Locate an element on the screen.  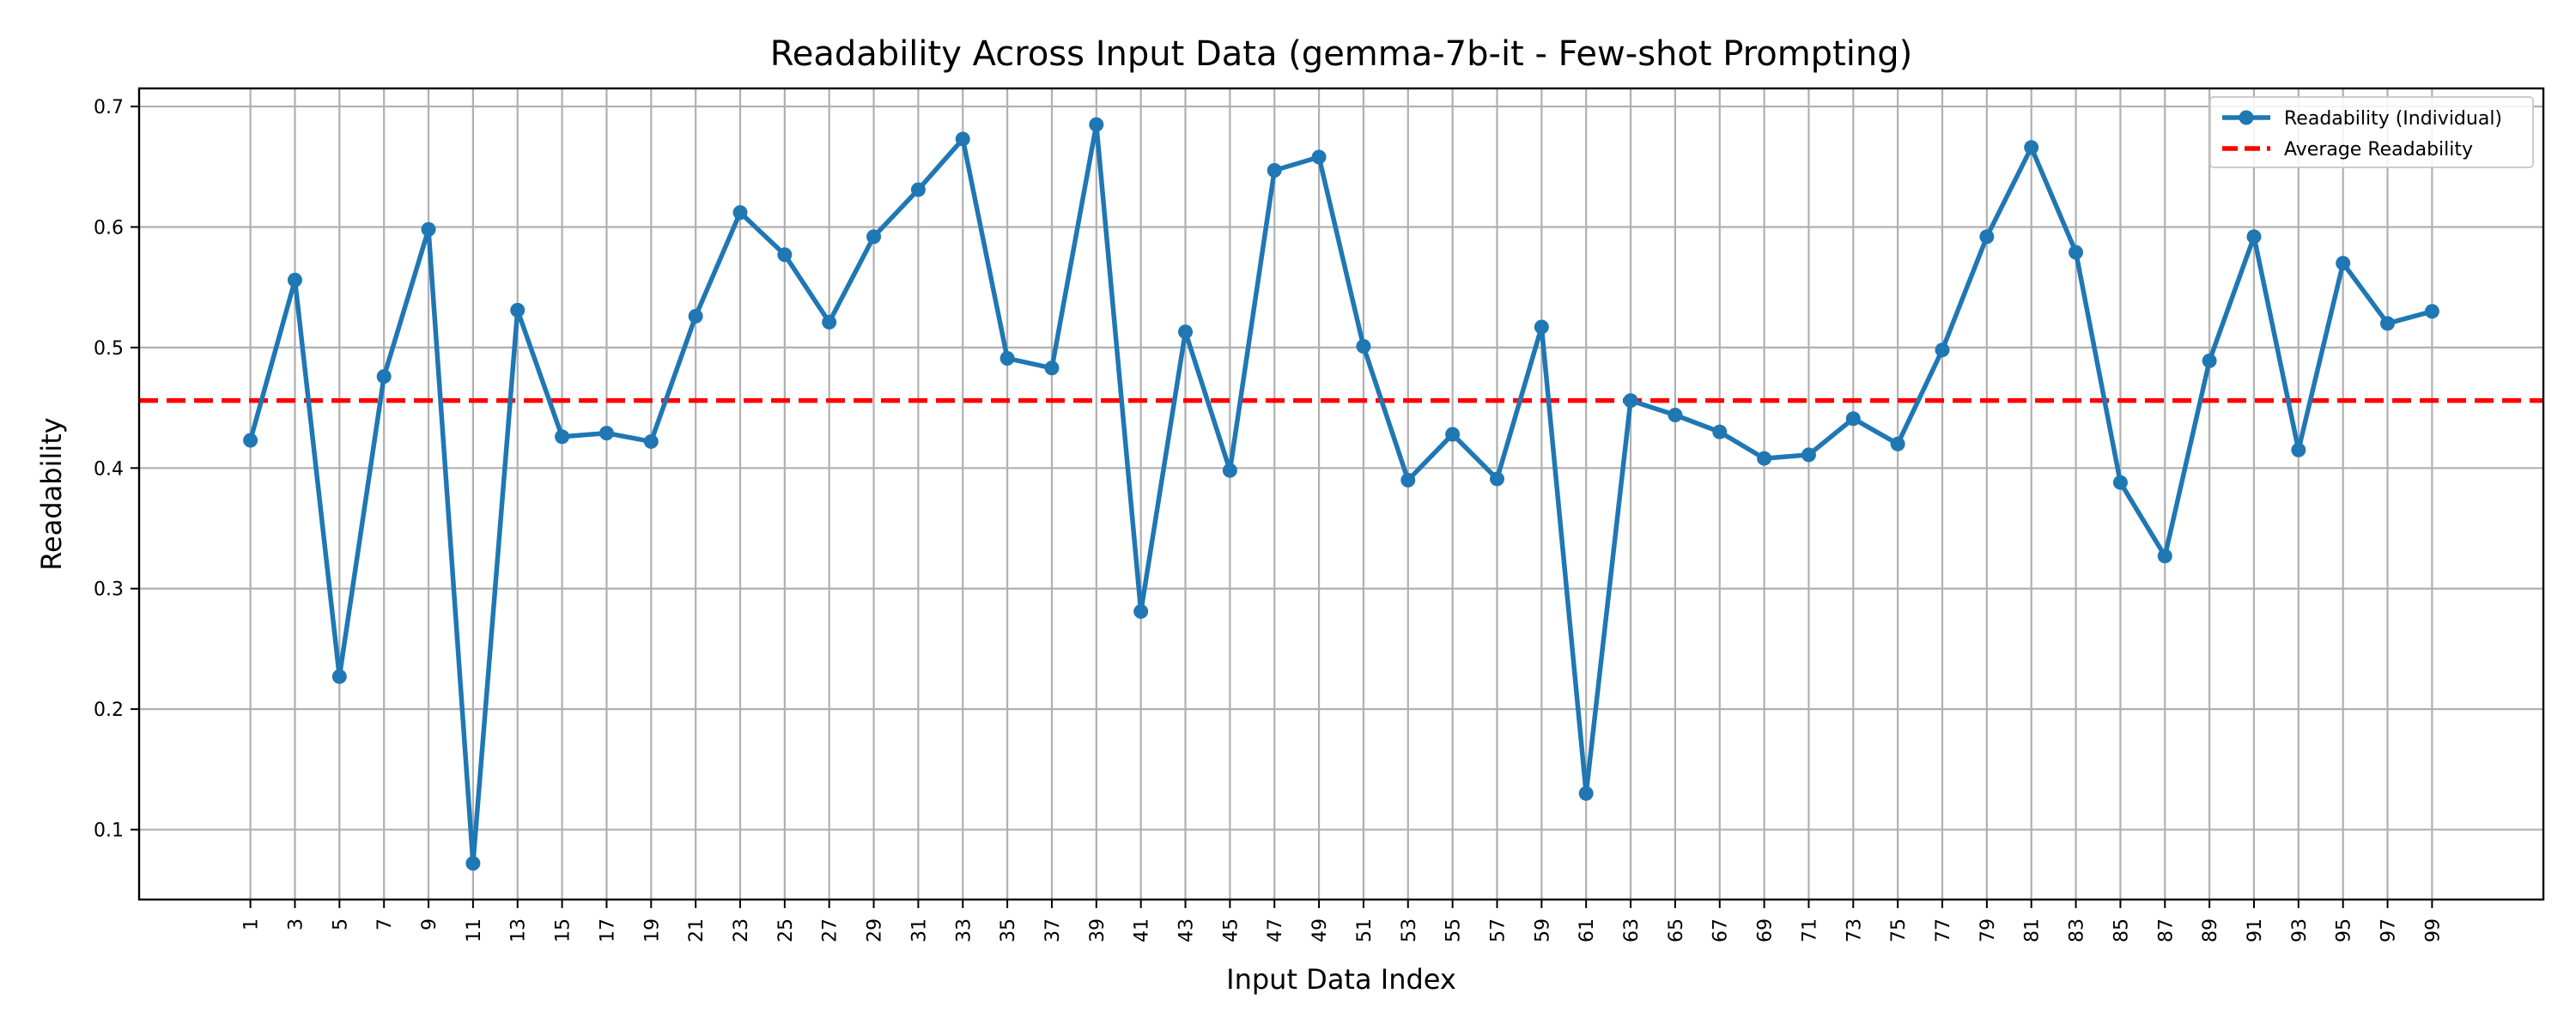
x-tick-label: 83 is located at coordinates (2077, 930).